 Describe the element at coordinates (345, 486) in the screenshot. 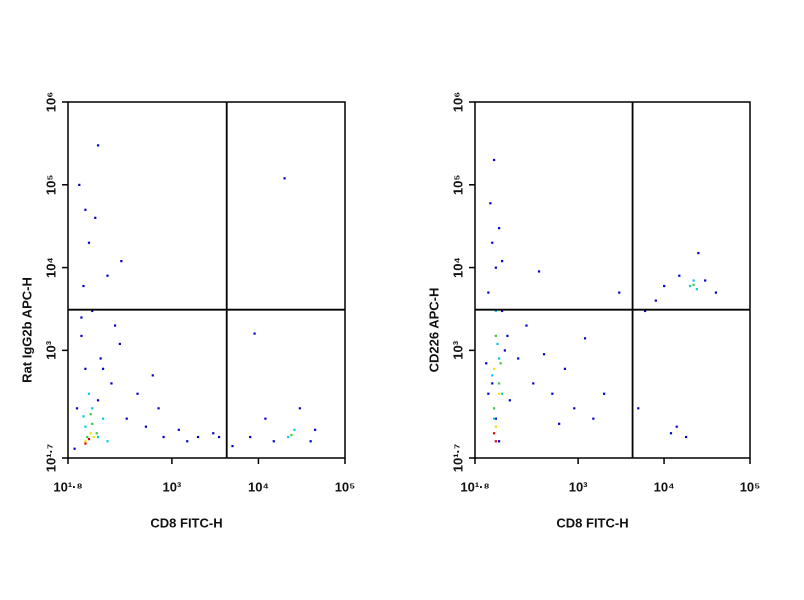

I see `x-tick-label: 10⁵` at that location.